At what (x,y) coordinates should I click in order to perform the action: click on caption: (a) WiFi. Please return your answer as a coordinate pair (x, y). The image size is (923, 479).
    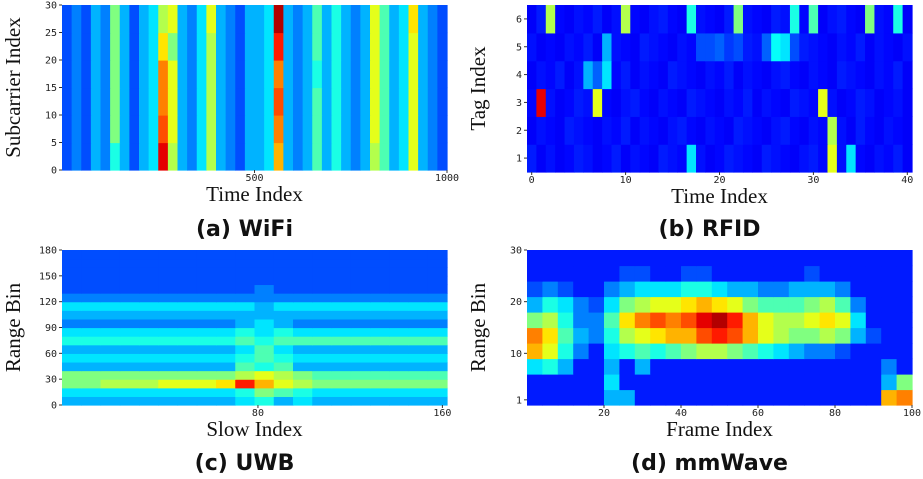
    Looking at the image, I should click on (244, 229).